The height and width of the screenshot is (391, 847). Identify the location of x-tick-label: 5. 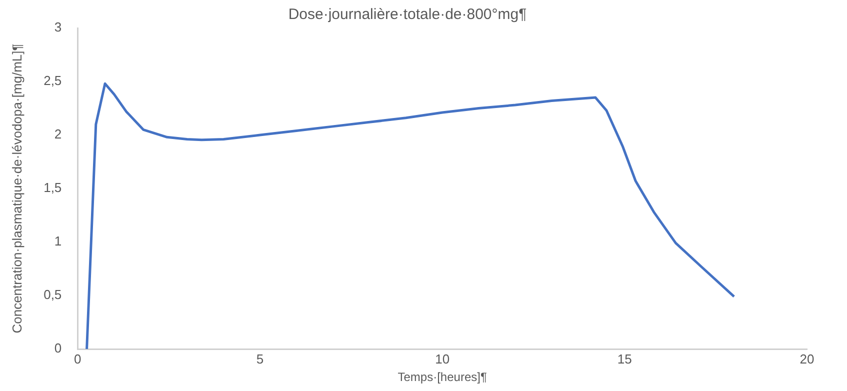
(260, 358).